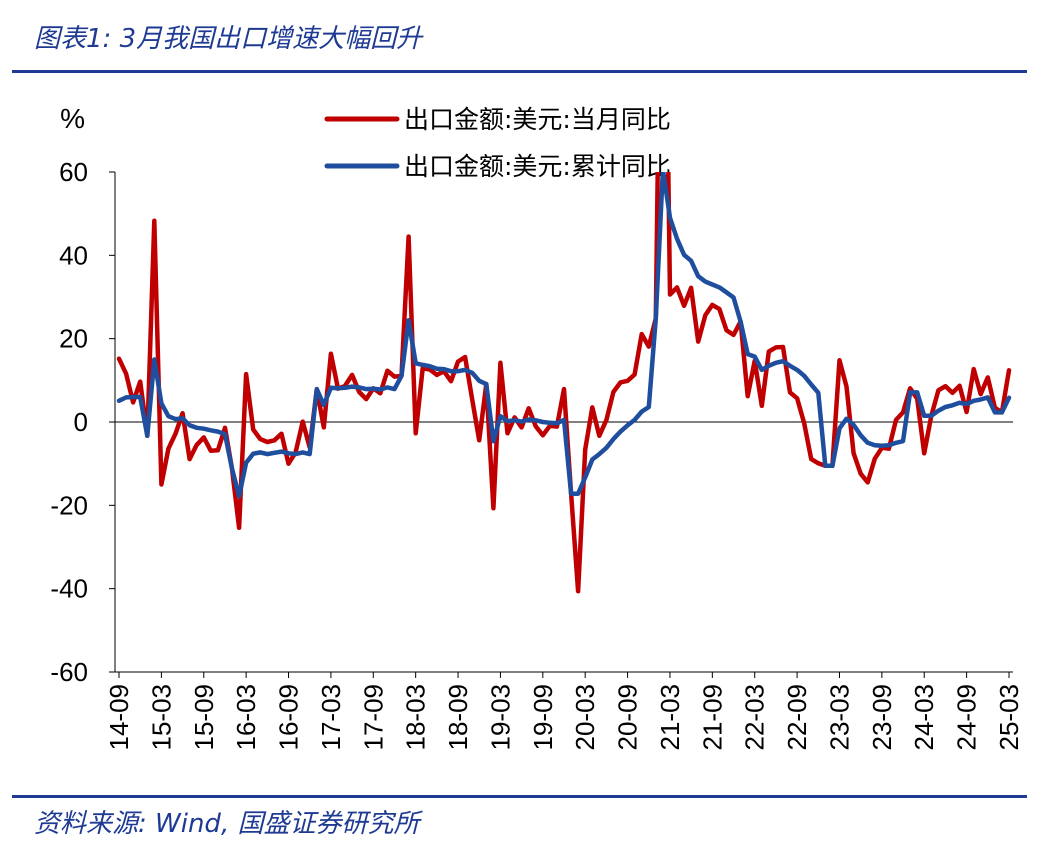 This screenshot has height=849, width=1039. What do you see at coordinates (72, 118) in the screenshot?
I see `y-axis-unit-label: %` at bounding box center [72, 118].